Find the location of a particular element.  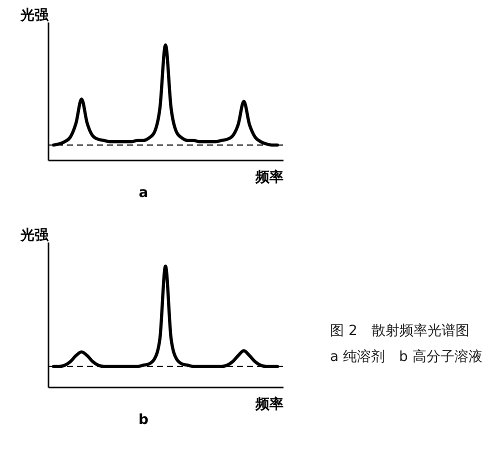

text: a is located at coordinates (143, 193).